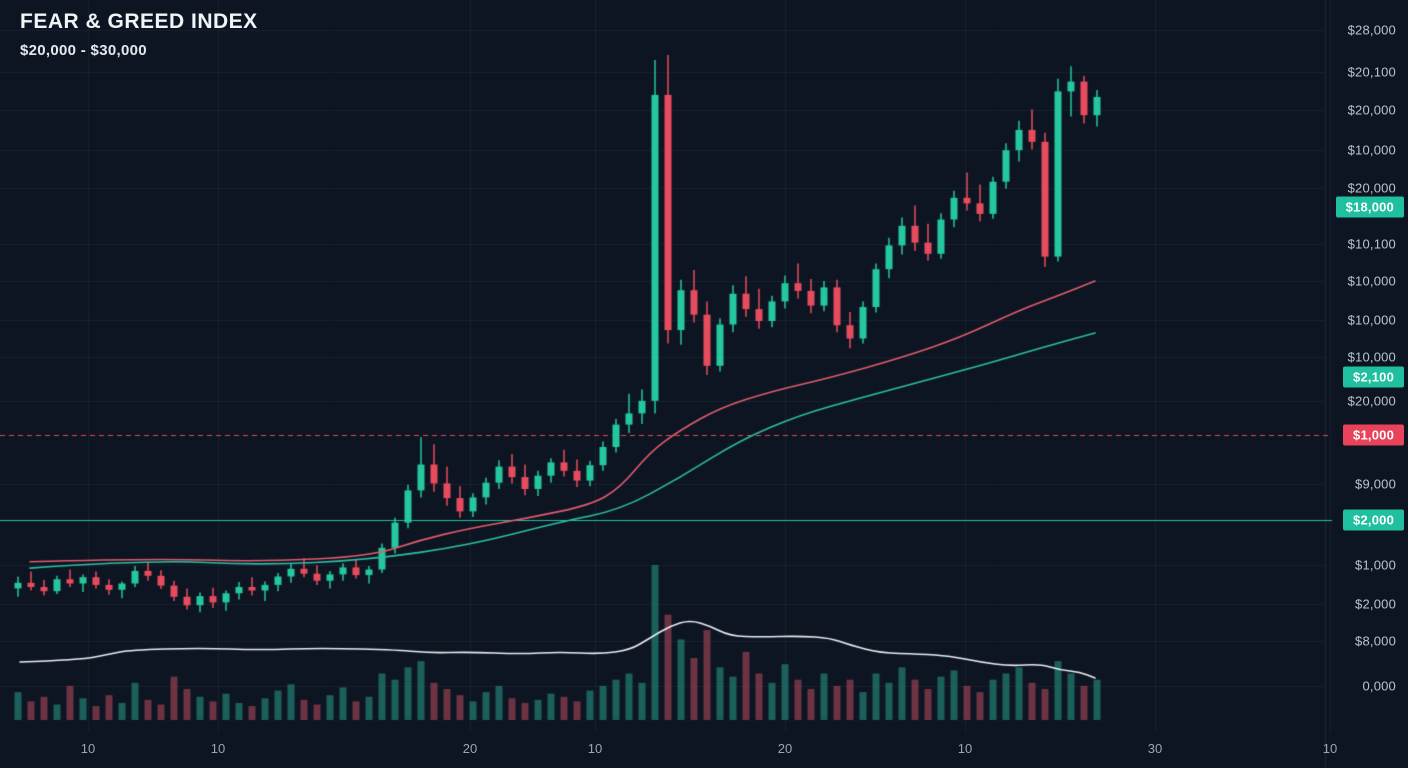 Image resolution: width=1408 pixels, height=768 pixels. Describe the element at coordinates (1375, 604) in the screenshot. I see `price-axis-label: $2,000` at that location.